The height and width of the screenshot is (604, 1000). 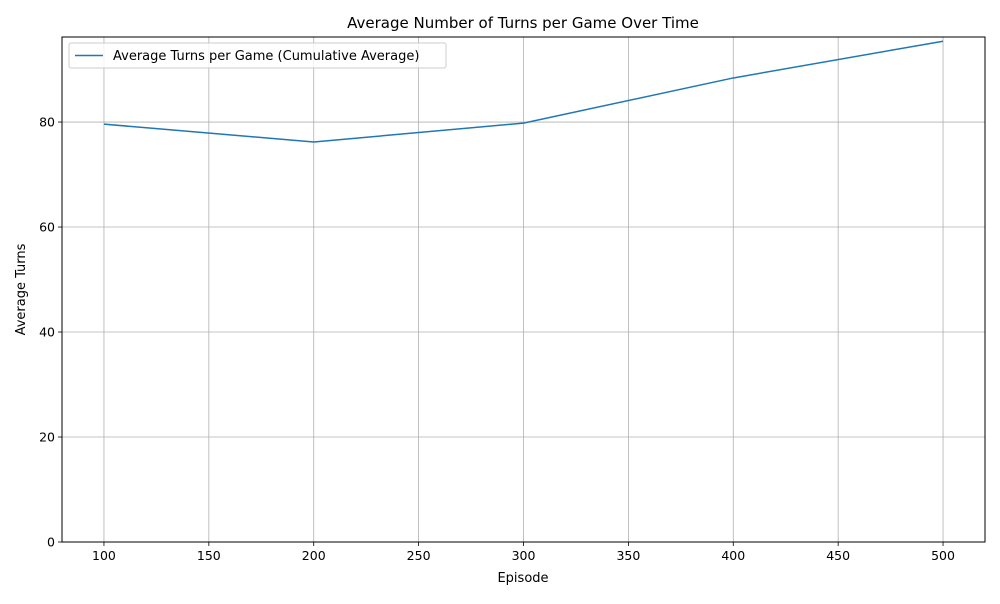 I want to click on y-tick-label: 60, so click(x=47, y=227).